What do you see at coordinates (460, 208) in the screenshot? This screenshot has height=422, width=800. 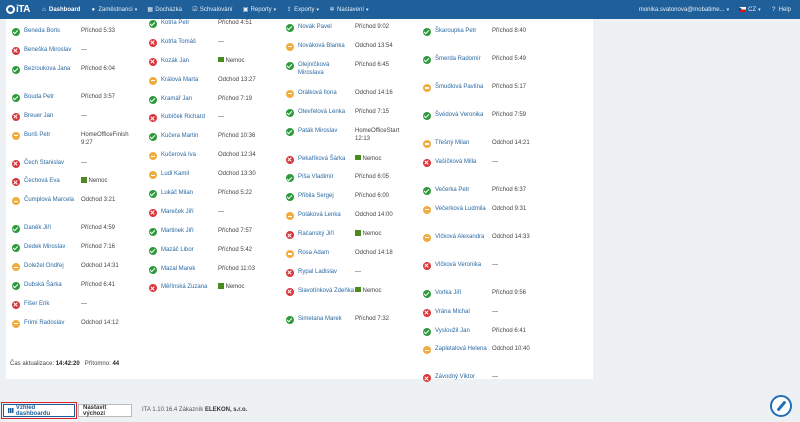 I see `employee-name-link: Večerková Ludmila` at bounding box center [460, 208].